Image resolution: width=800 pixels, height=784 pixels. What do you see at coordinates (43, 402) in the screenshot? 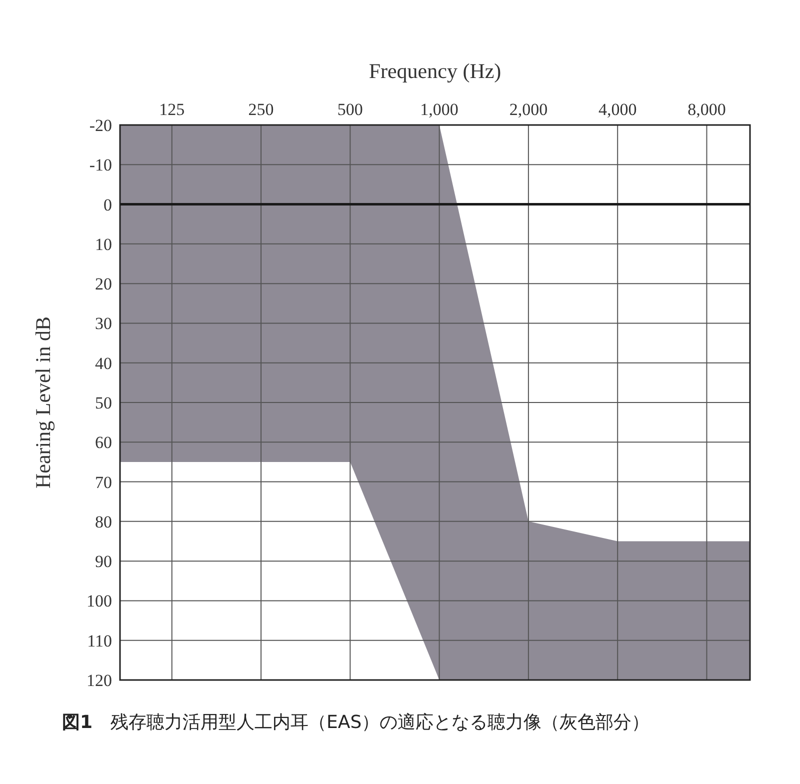
I see `y-axis-title: Hearing Level in dB` at bounding box center [43, 402].